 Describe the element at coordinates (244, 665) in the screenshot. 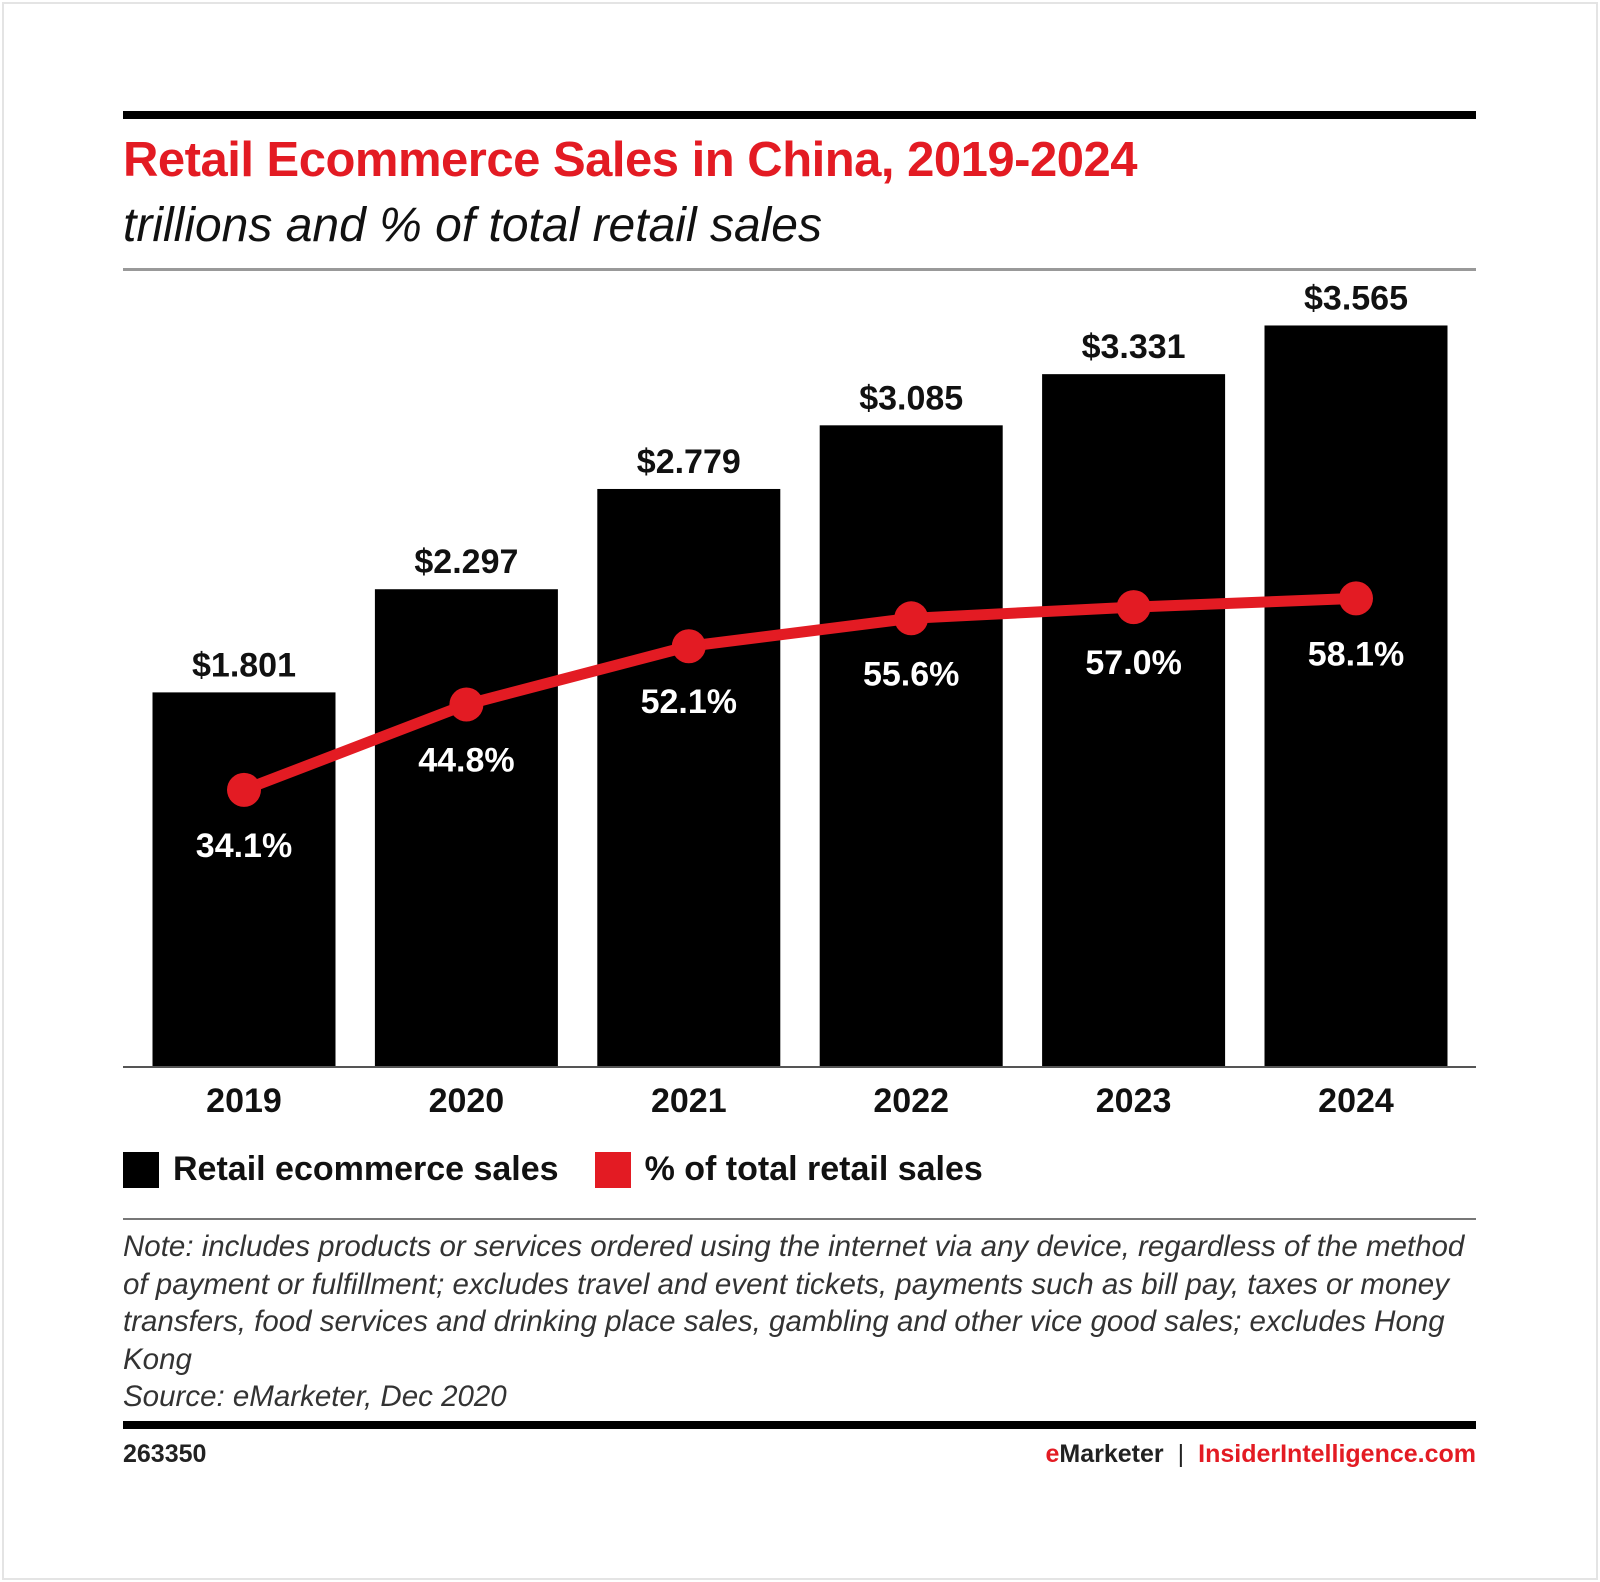

I see `bar-value-label: $1.801` at that location.